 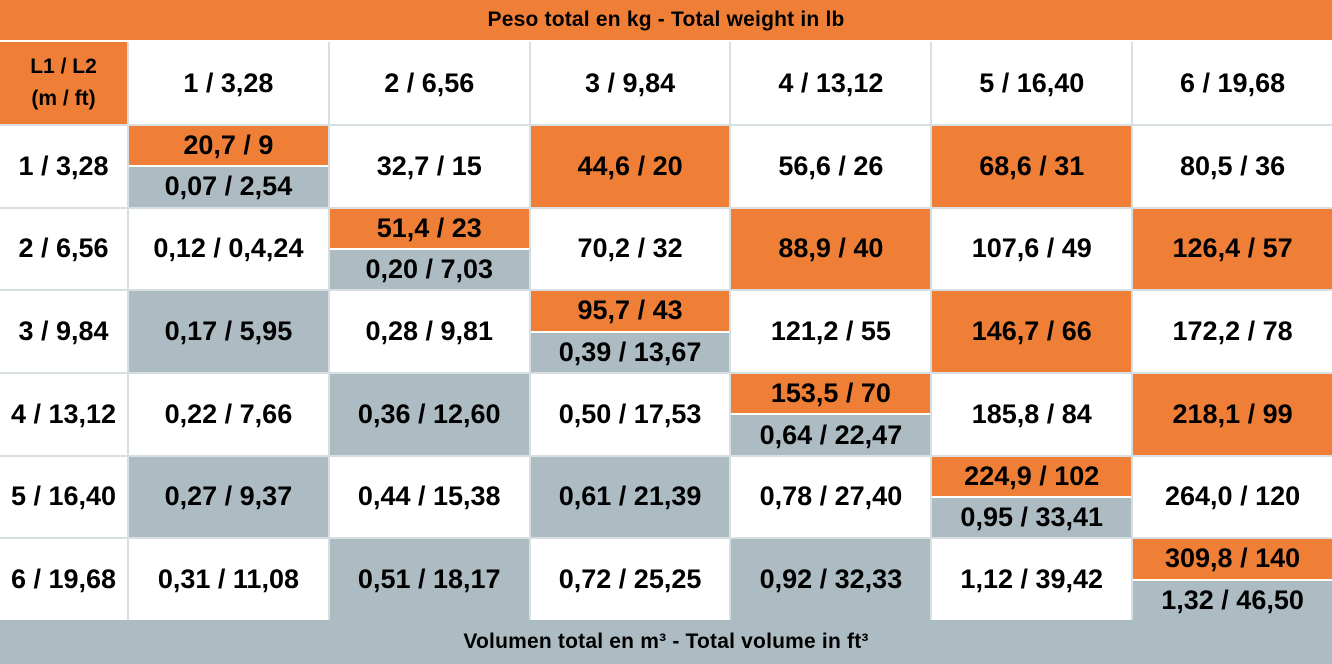 What do you see at coordinates (831, 249) in the screenshot?
I see `weight-cell: 88,9 / 40` at bounding box center [831, 249].